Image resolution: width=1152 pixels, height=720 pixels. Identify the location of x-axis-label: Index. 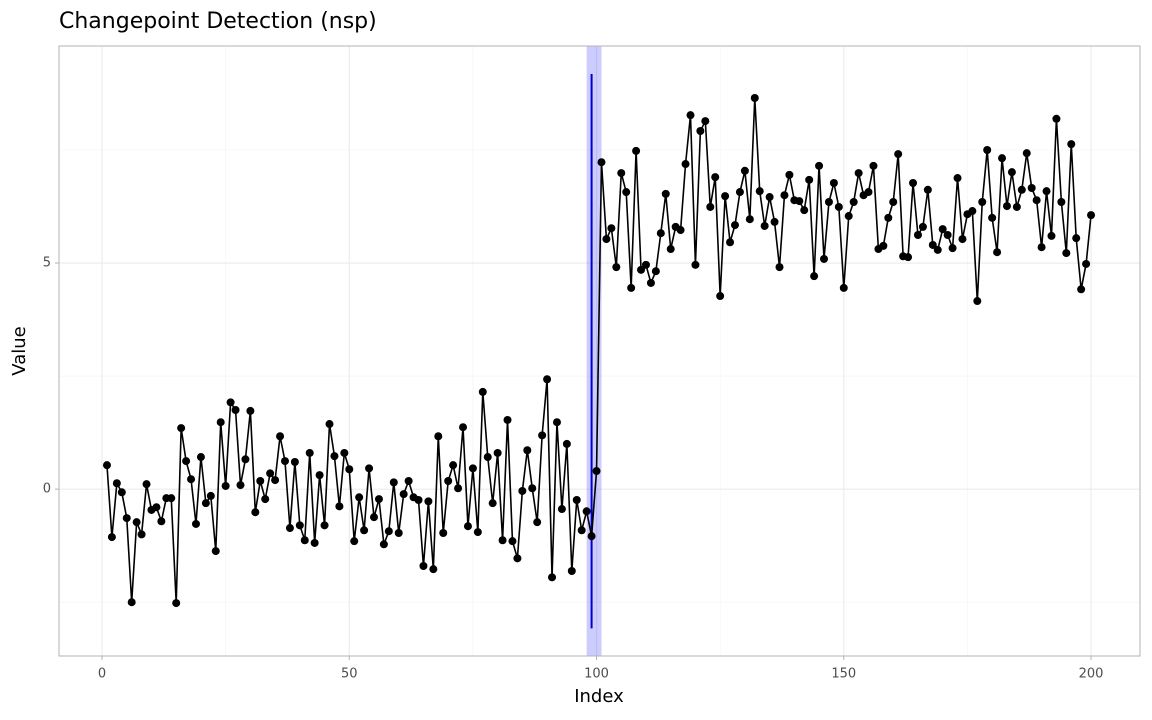
(599, 696).